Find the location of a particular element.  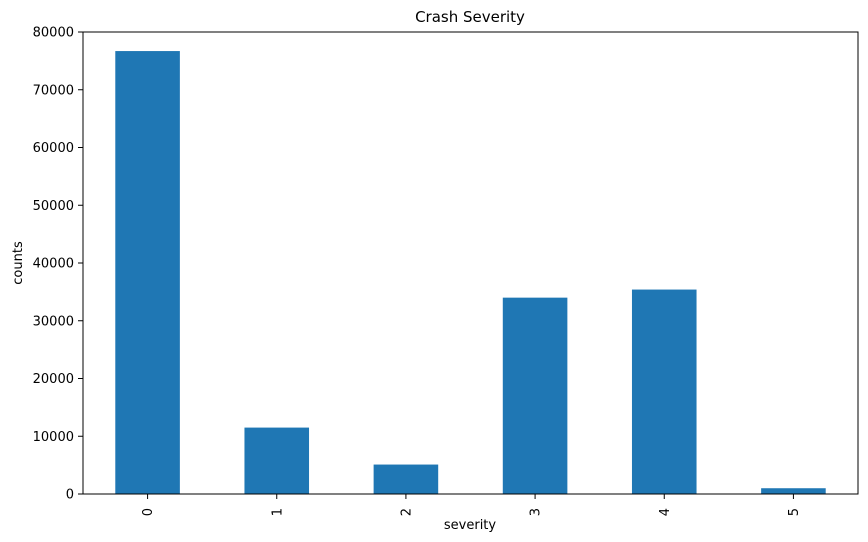

chart-title: Crash Severity is located at coordinates (470, 17).